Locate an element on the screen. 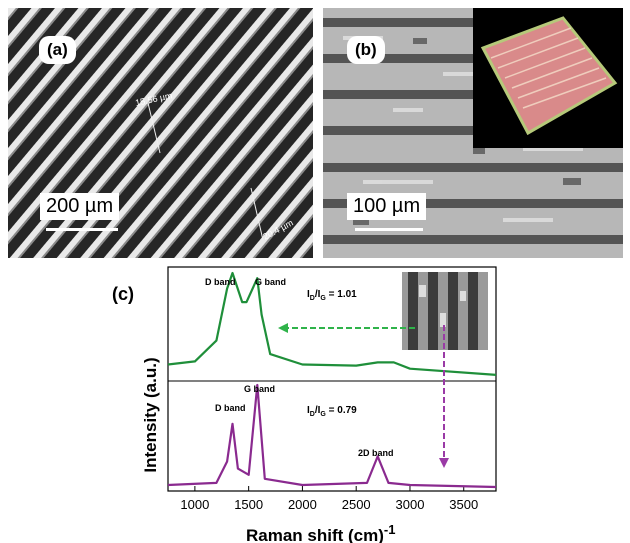 This screenshot has height=543, width=630. green-dashed-arrow is located at coordinates (346, 328).